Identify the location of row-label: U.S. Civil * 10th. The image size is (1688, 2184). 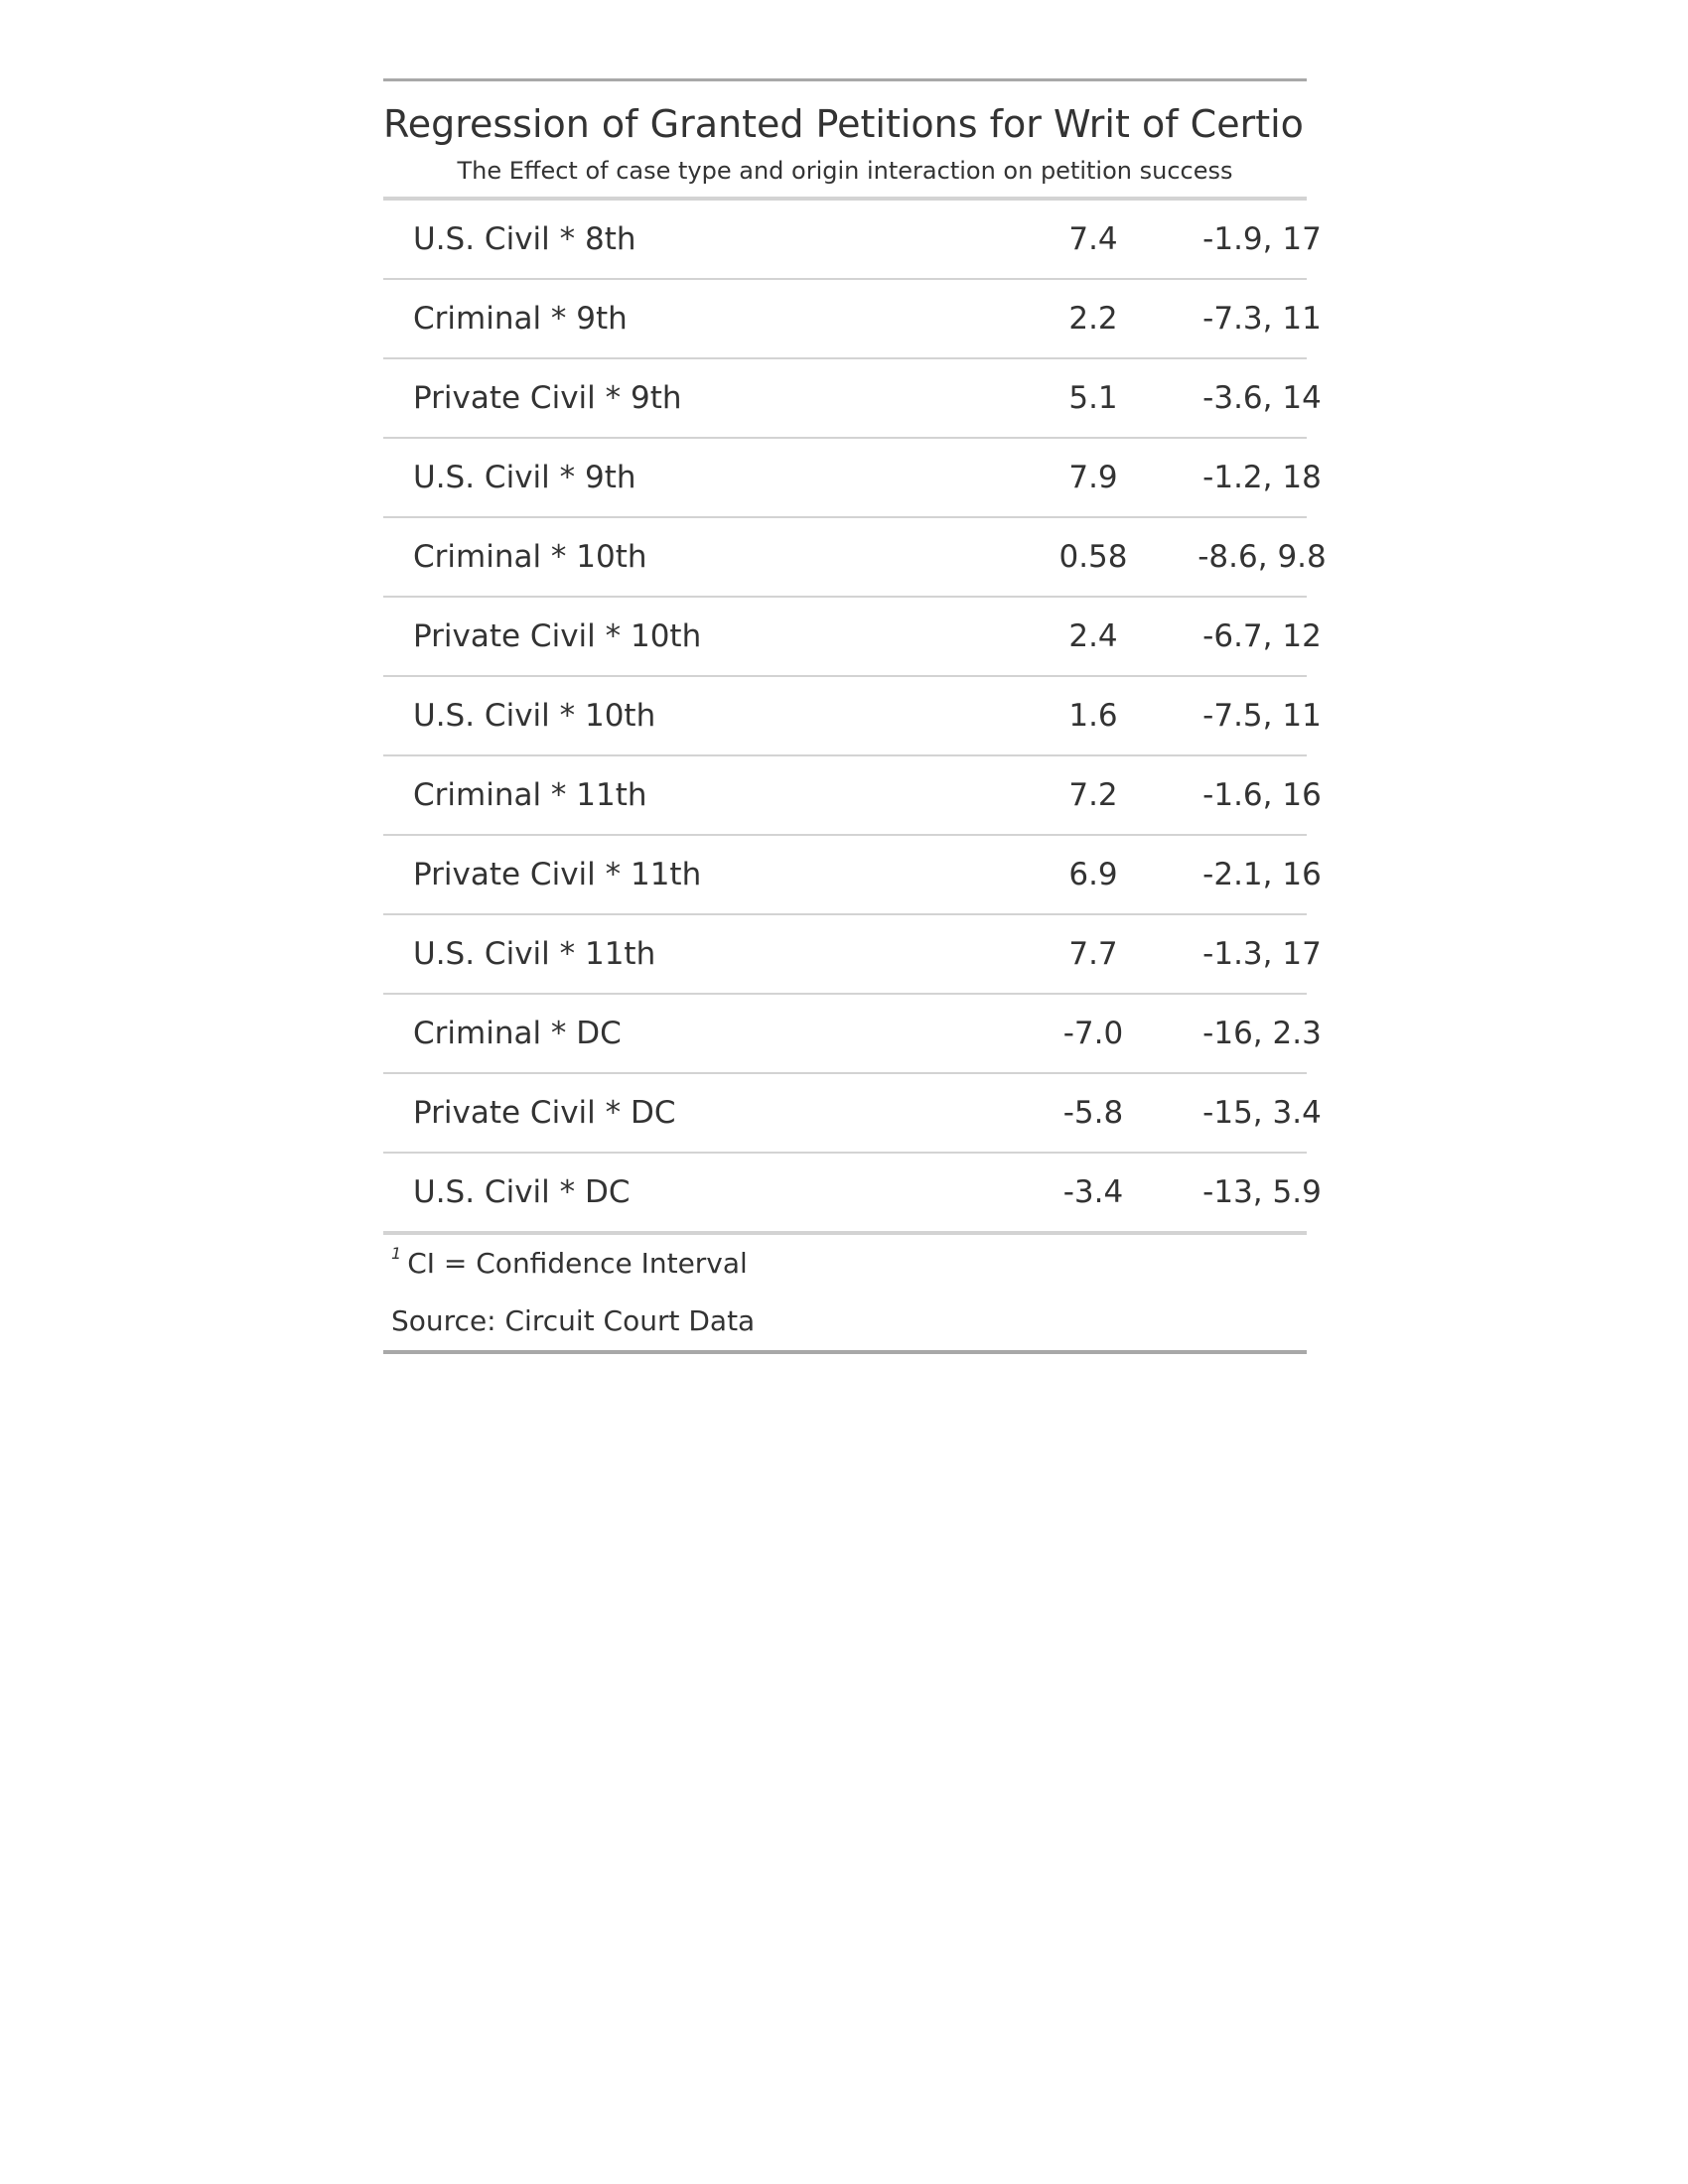
(534, 716).